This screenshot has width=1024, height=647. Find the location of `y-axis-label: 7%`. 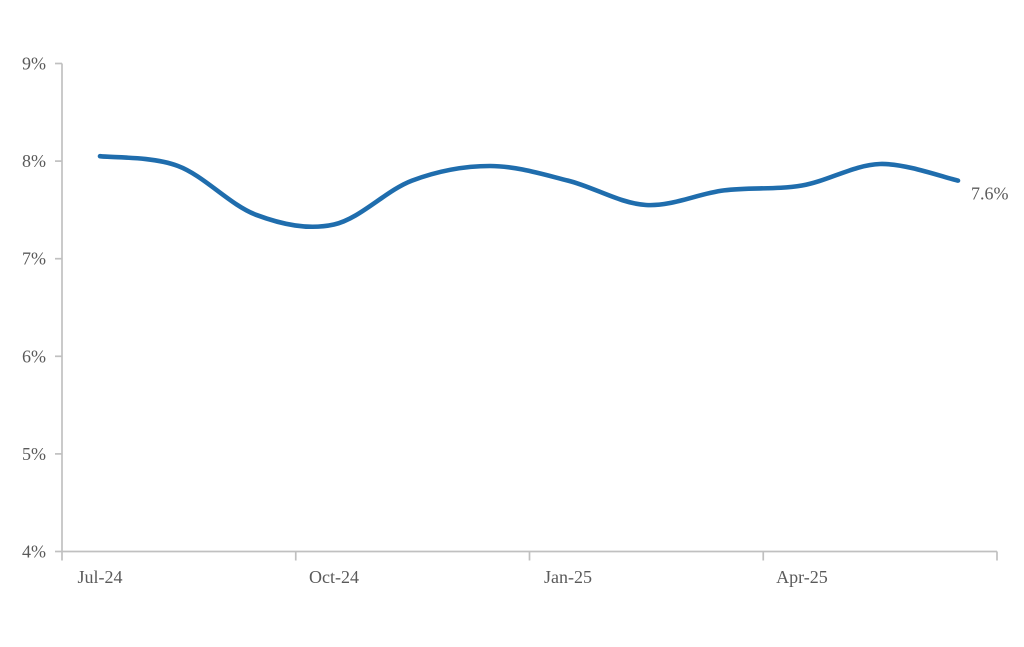

y-axis-label: 7% is located at coordinates (34, 259).